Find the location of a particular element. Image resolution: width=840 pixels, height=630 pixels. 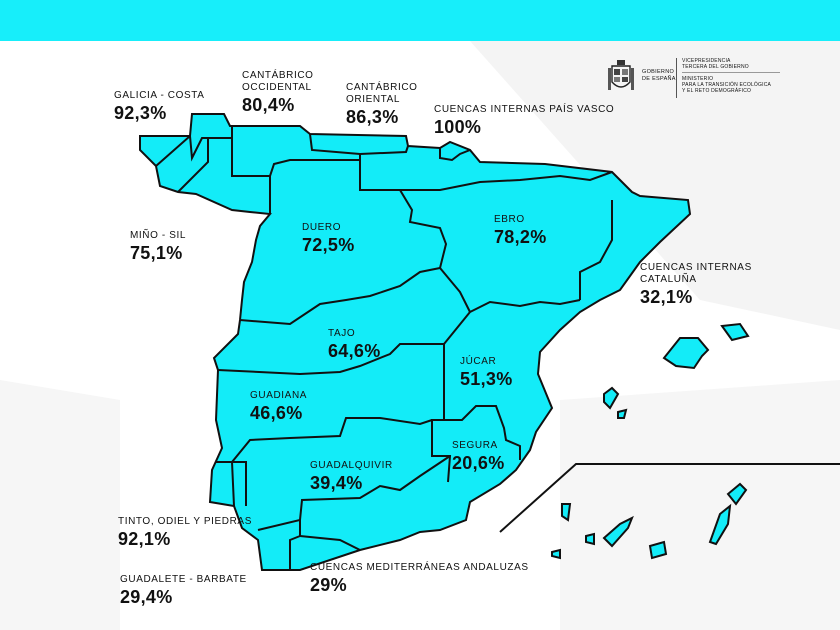

basin-value: 20,6% is located at coordinates (478, 463).